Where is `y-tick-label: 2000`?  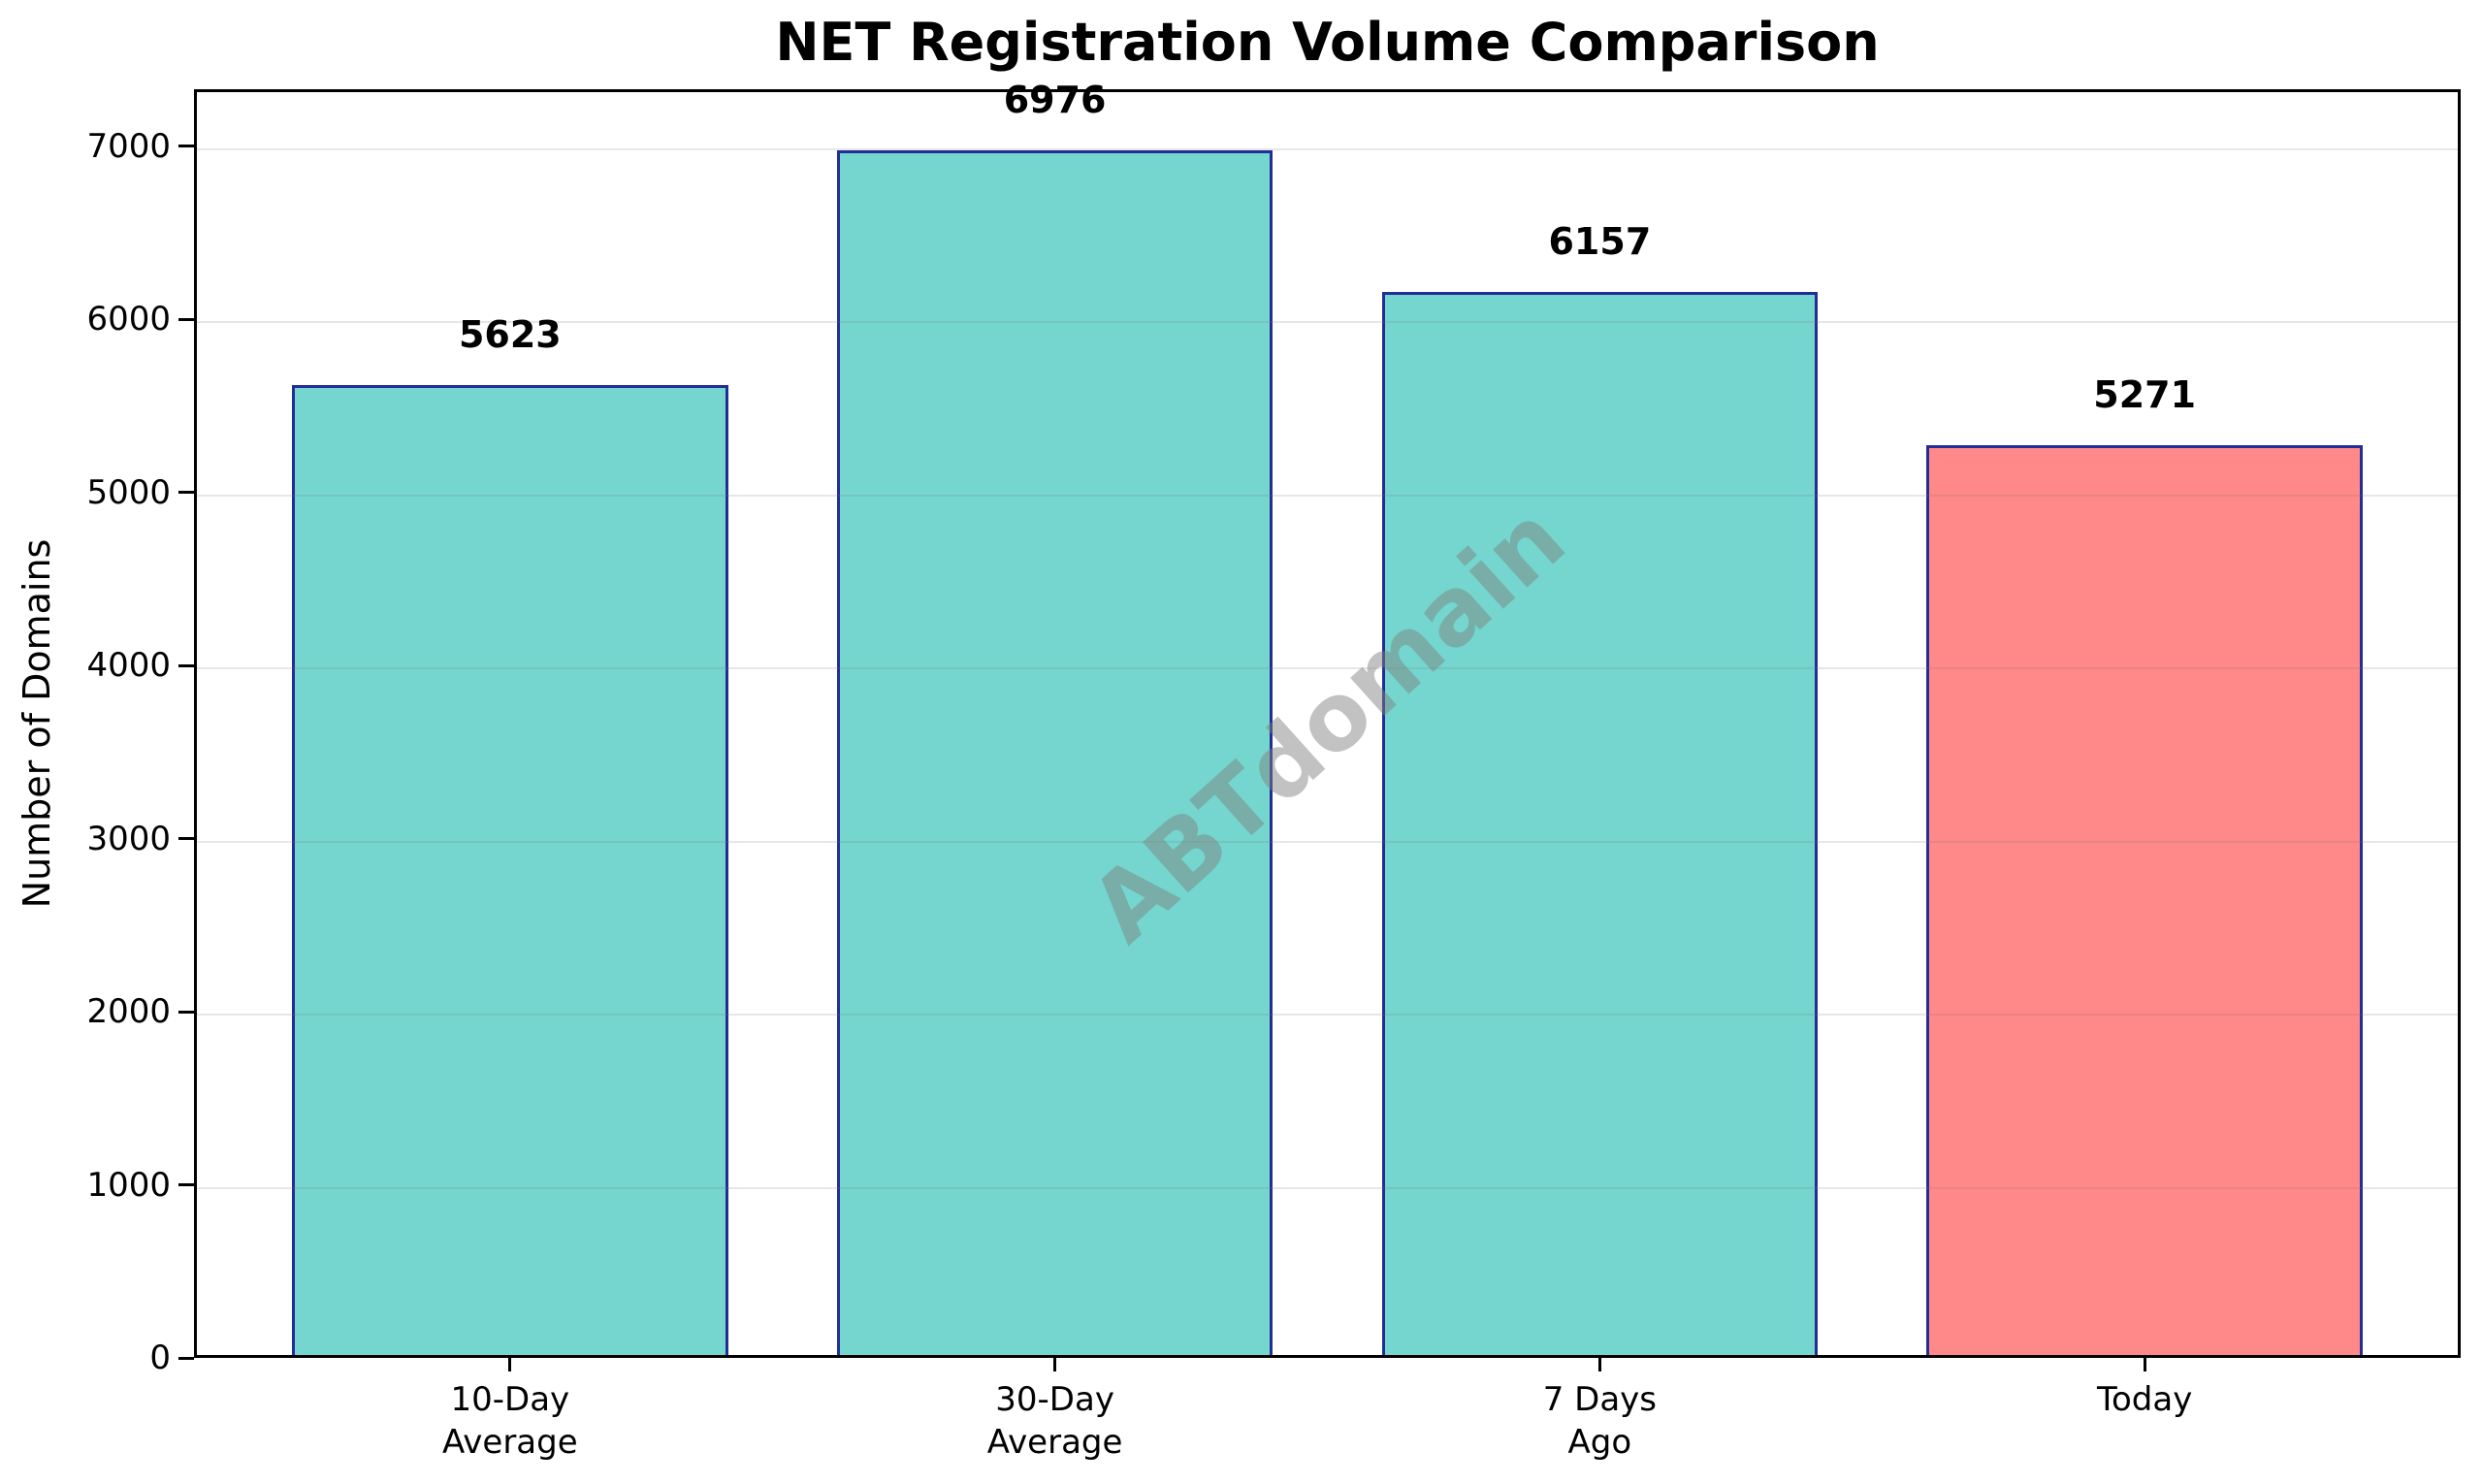 y-tick-label: 2000 is located at coordinates (129, 1012).